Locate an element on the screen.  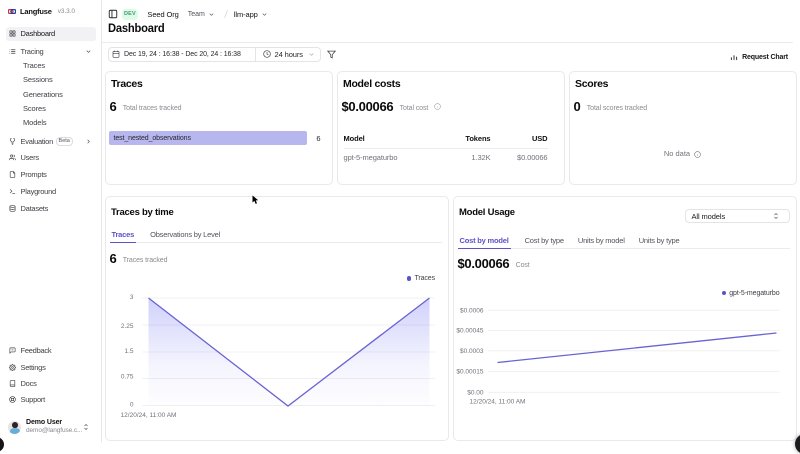
svg-text: $0.00015 is located at coordinates (469, 372).